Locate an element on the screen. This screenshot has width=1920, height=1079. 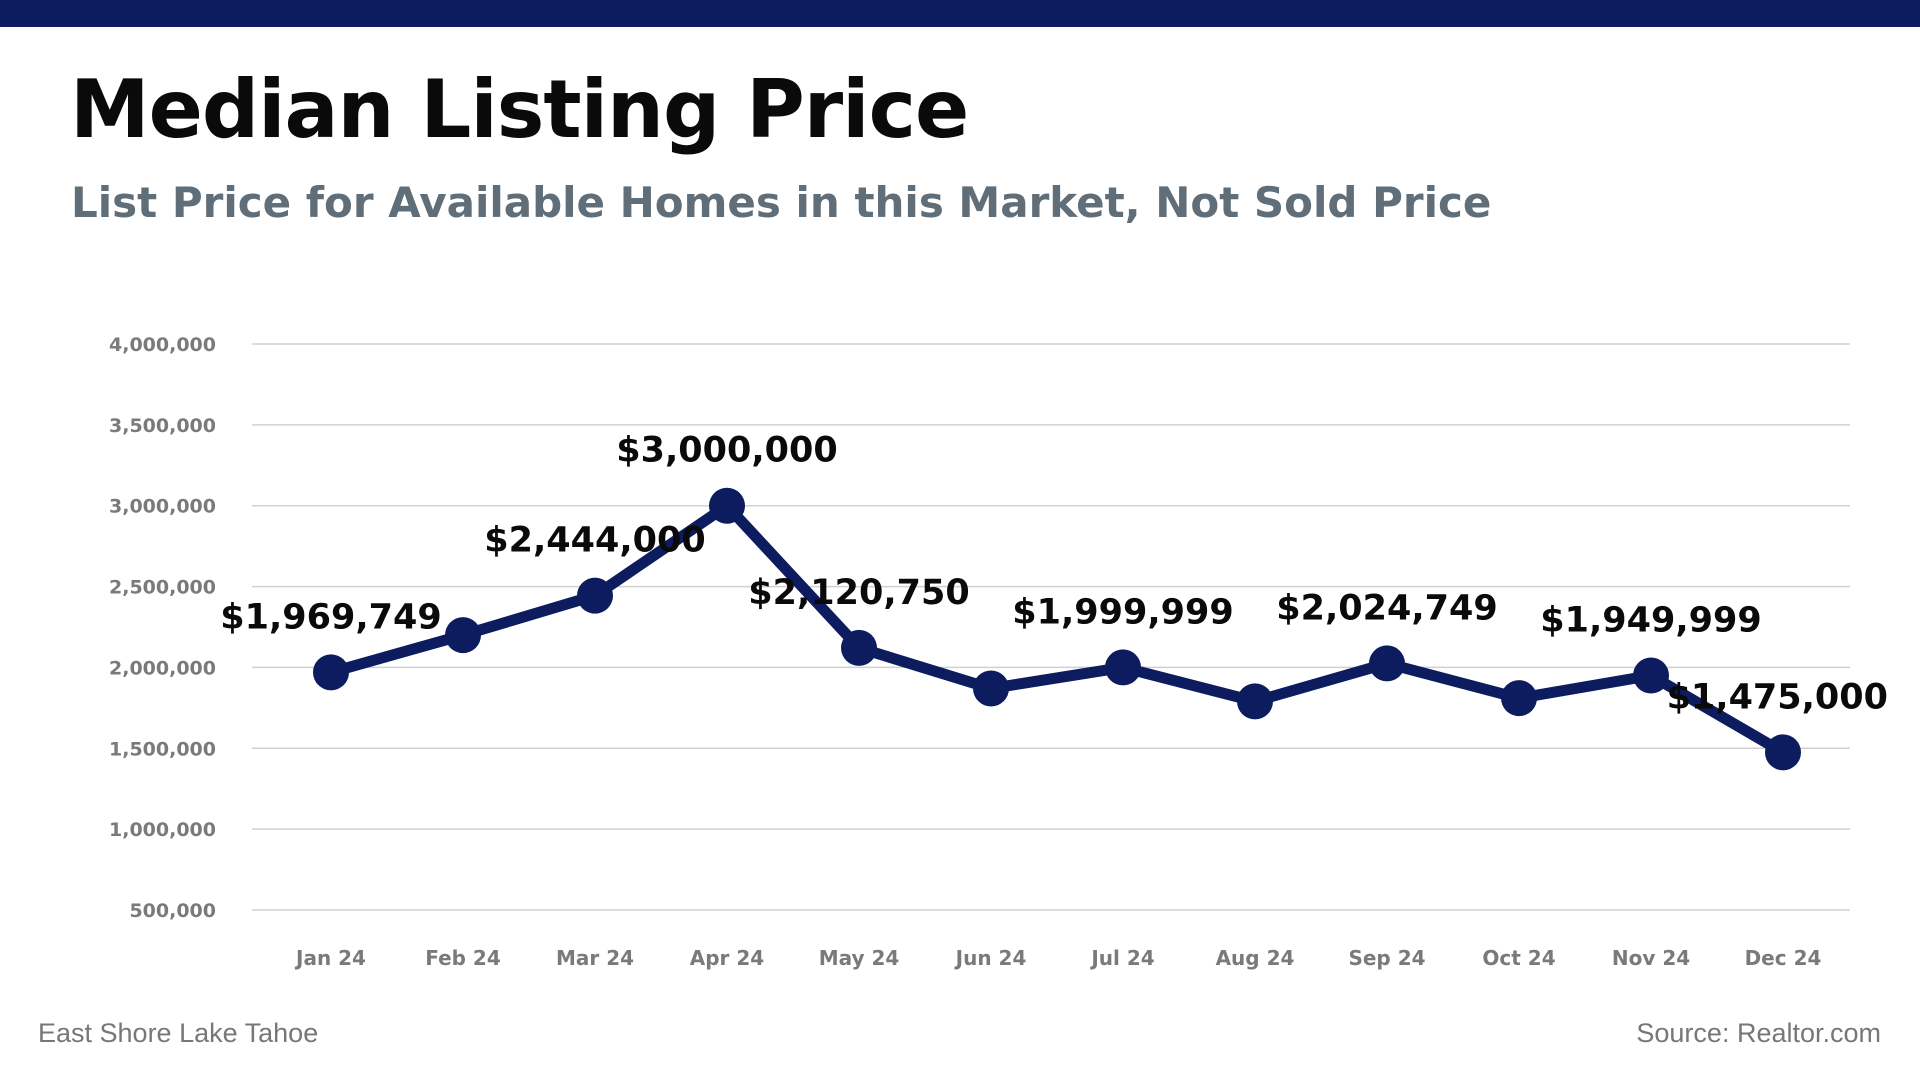
data-label: $1,949,999 is located at coordinates (1650, 621).